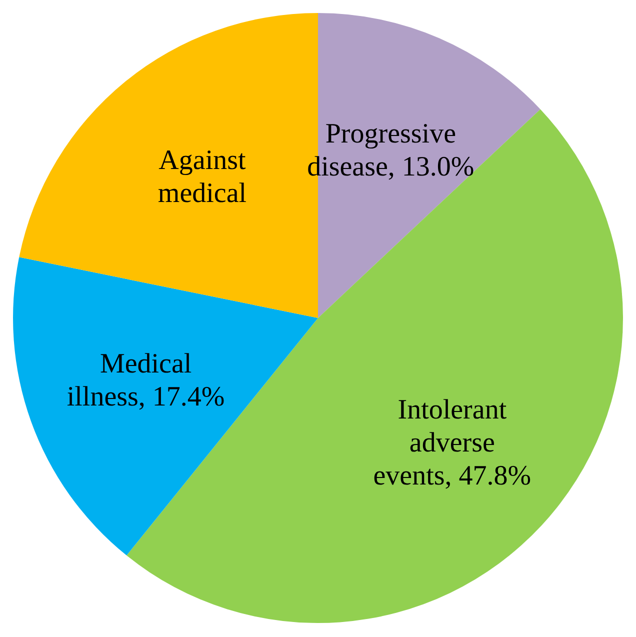  What do you see at coordinates (202, 176) in the screenshot?
I see `slice-label: Against medical` at bounding box center [202, 176].